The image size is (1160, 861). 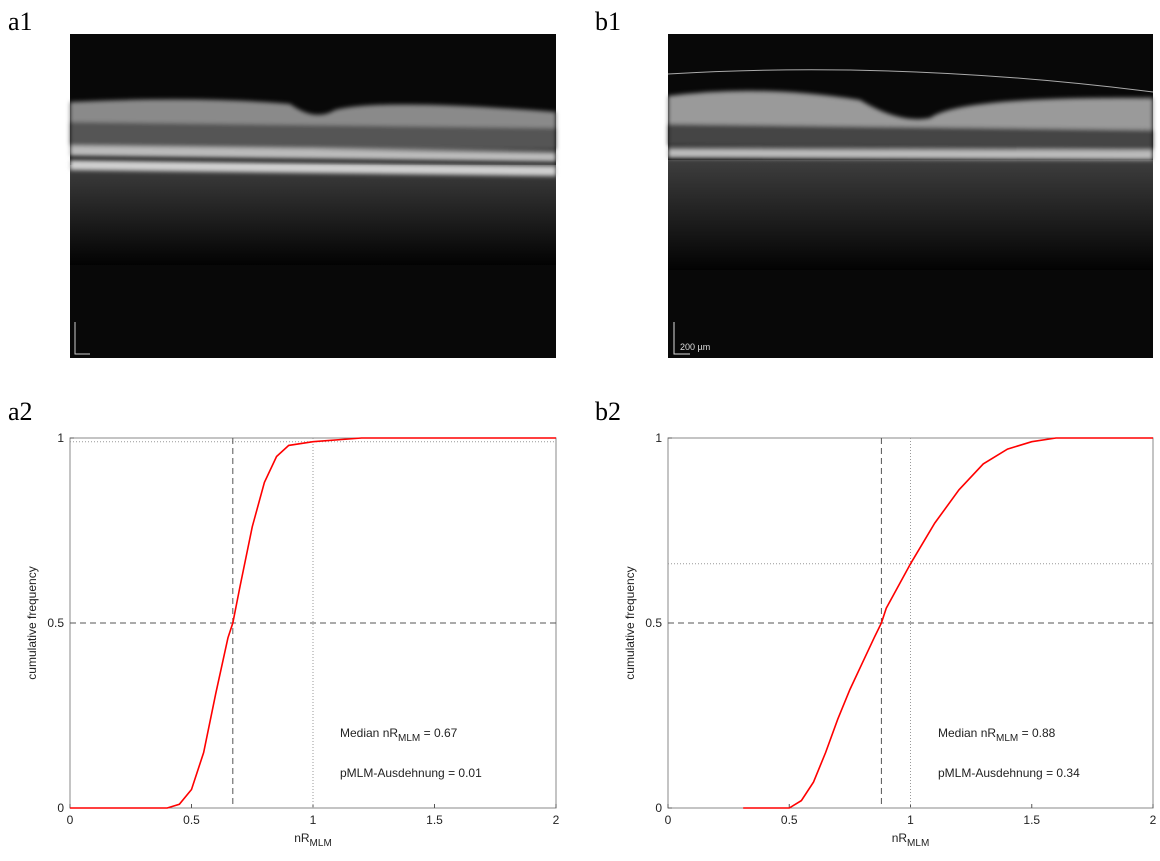 I want to click on annotation: Median nRMLM = 0.88, so click(x=997, y=735).